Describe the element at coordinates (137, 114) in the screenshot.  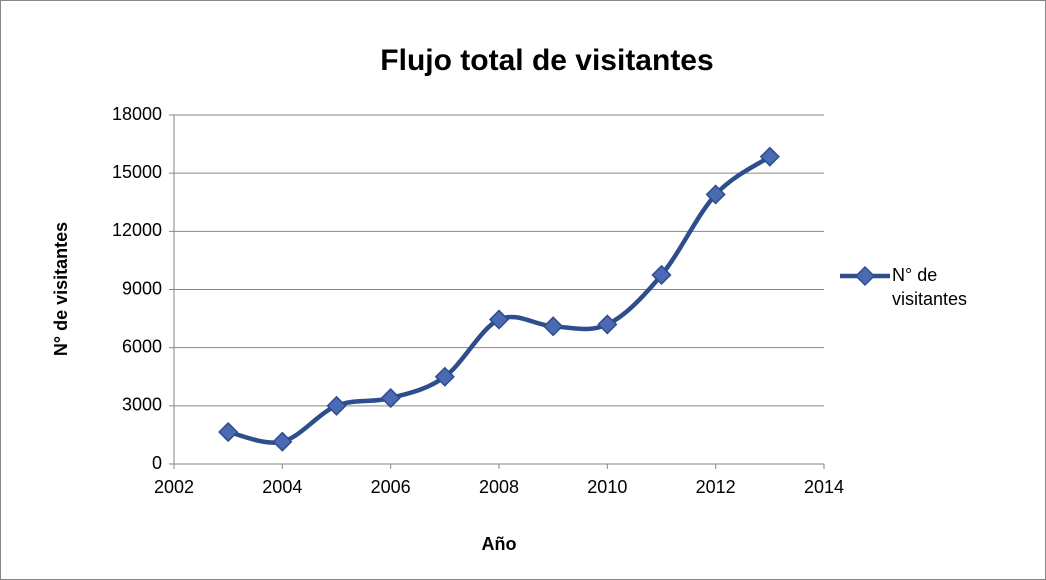
I see `y-tick-label: 18000` at that location.